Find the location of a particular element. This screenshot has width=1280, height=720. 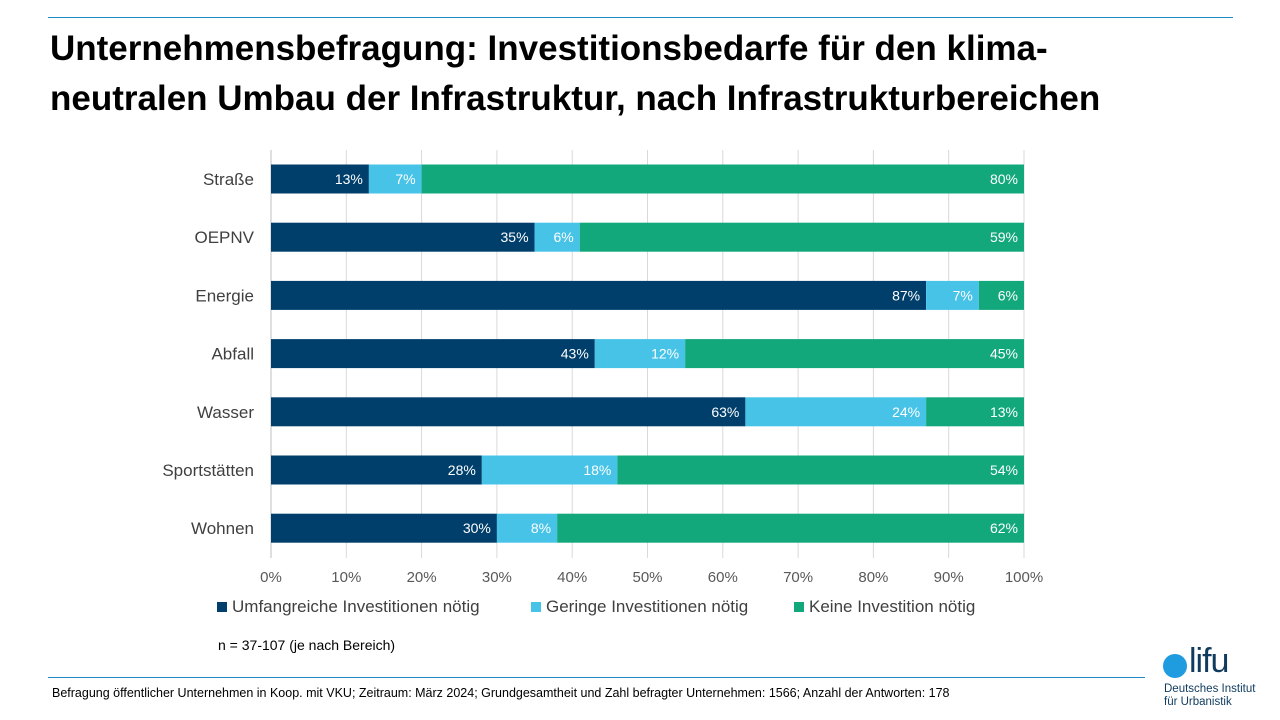

data-label-2-series-2: 6% is located at coordinates (1008, 295).